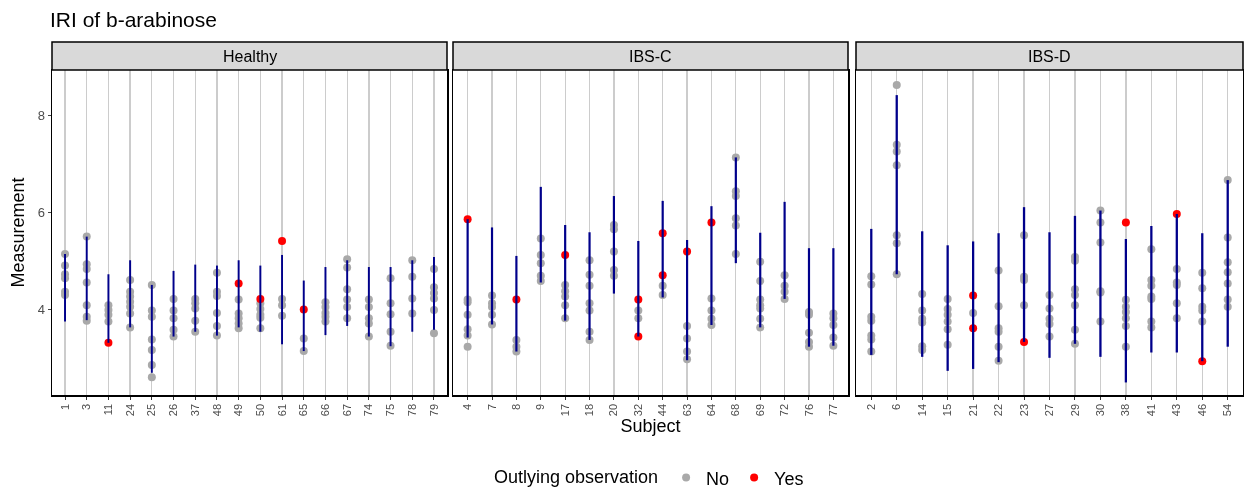  What do you see at coordinates (368, 410) in the screenshot?
I see `x-tick-label: 74` at bounding box center [368, 410].